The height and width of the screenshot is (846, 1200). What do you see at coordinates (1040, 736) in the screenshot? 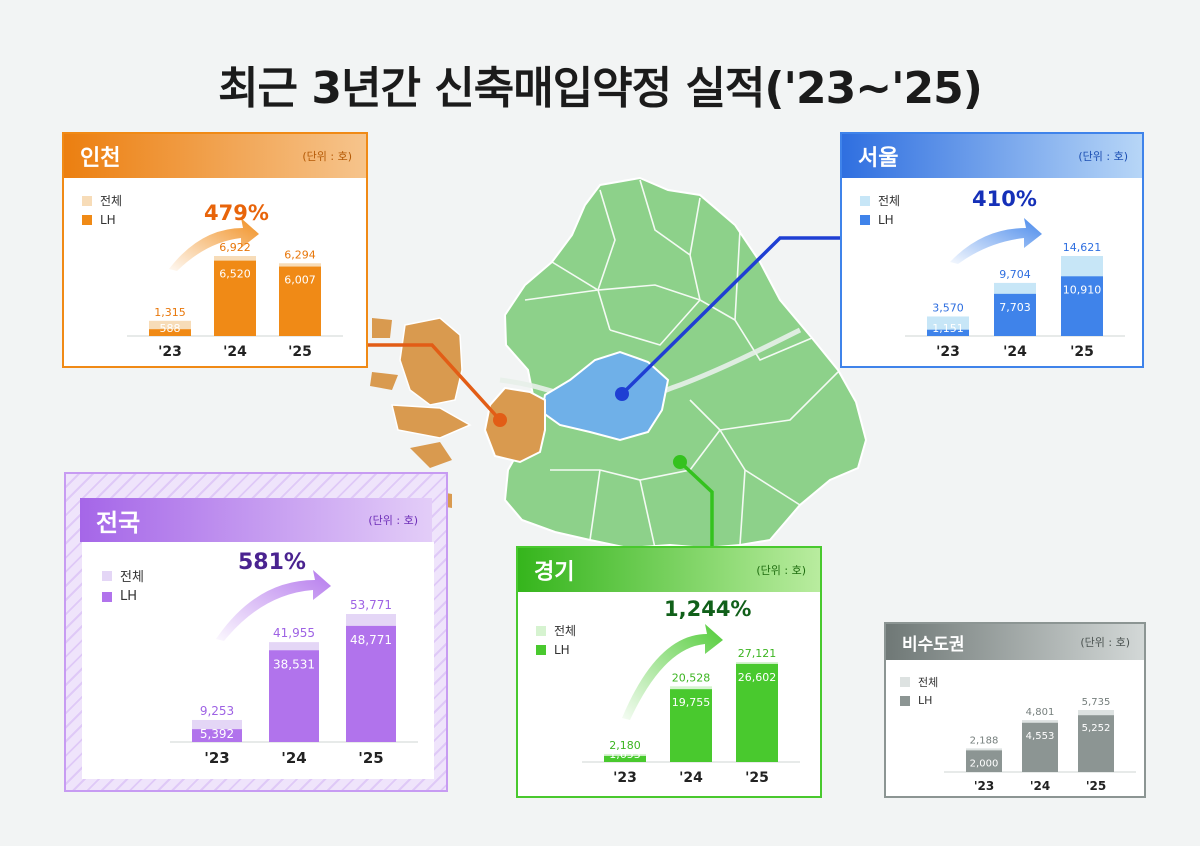
I see `lh-value-label: 4,553` at bounding box center [1040, 736].